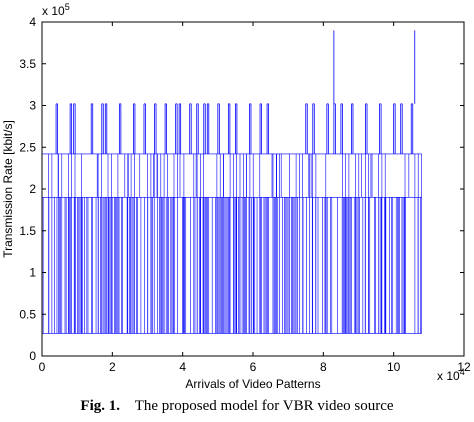 Image resolution: width=474 pixels, height=422 pixels. I want to click on x-tick-label: 6, so click(253, 367).